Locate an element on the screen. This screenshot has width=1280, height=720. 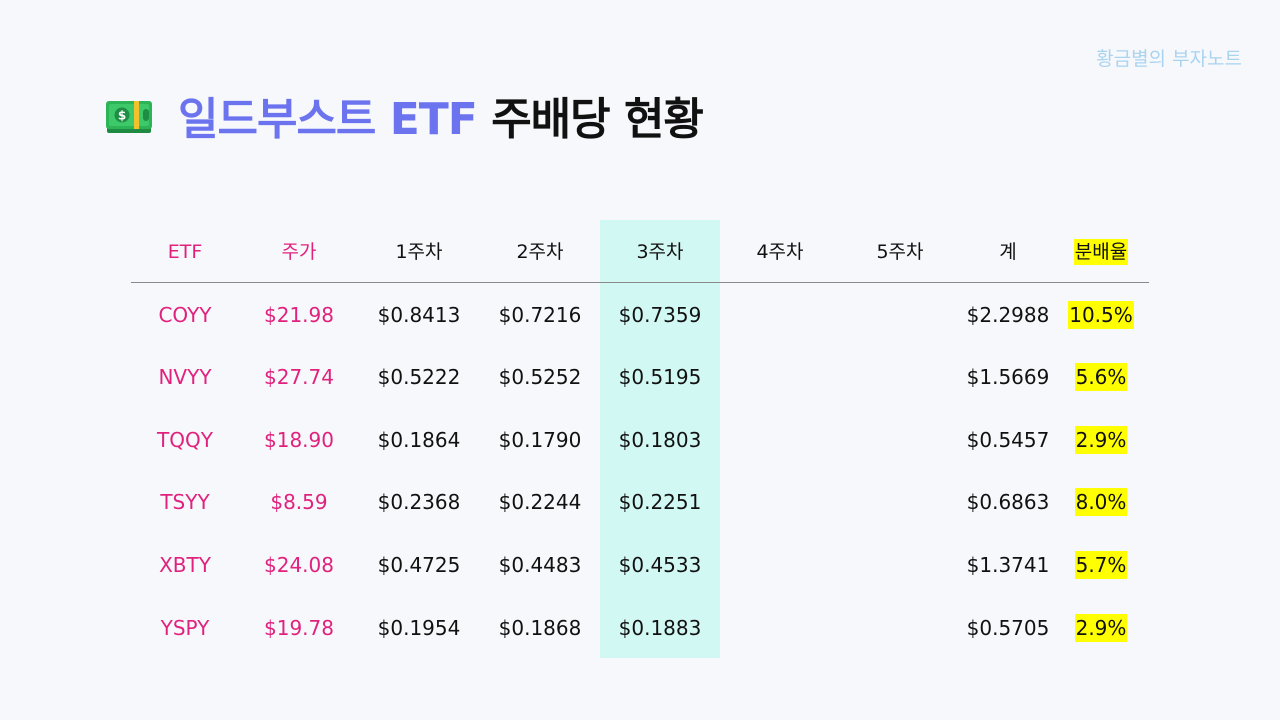
cell-total: $2.2988 is located at coordinates (1008, 315).